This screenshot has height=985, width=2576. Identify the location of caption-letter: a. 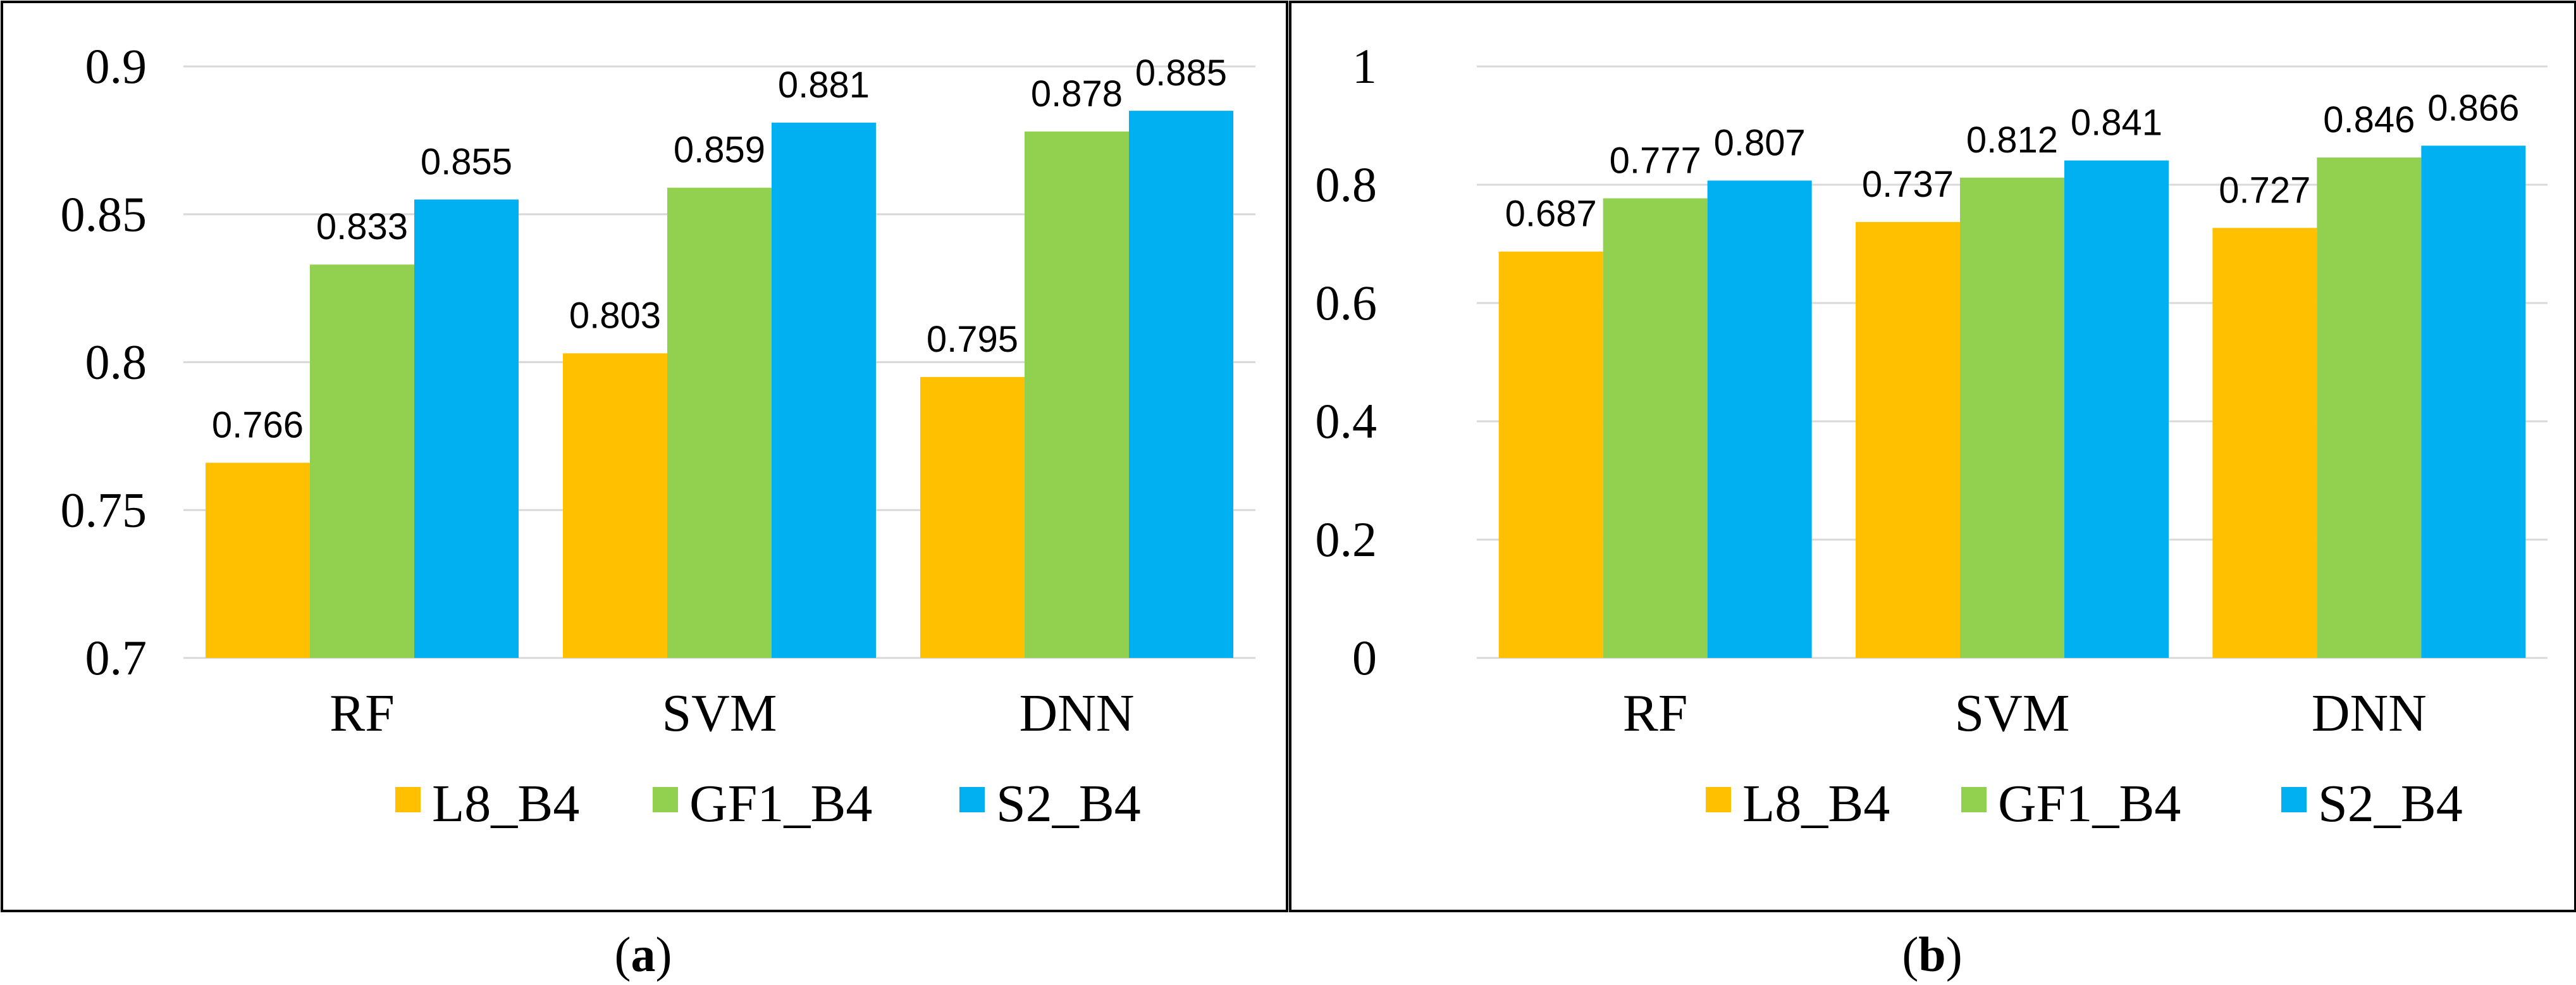
(643, 954).